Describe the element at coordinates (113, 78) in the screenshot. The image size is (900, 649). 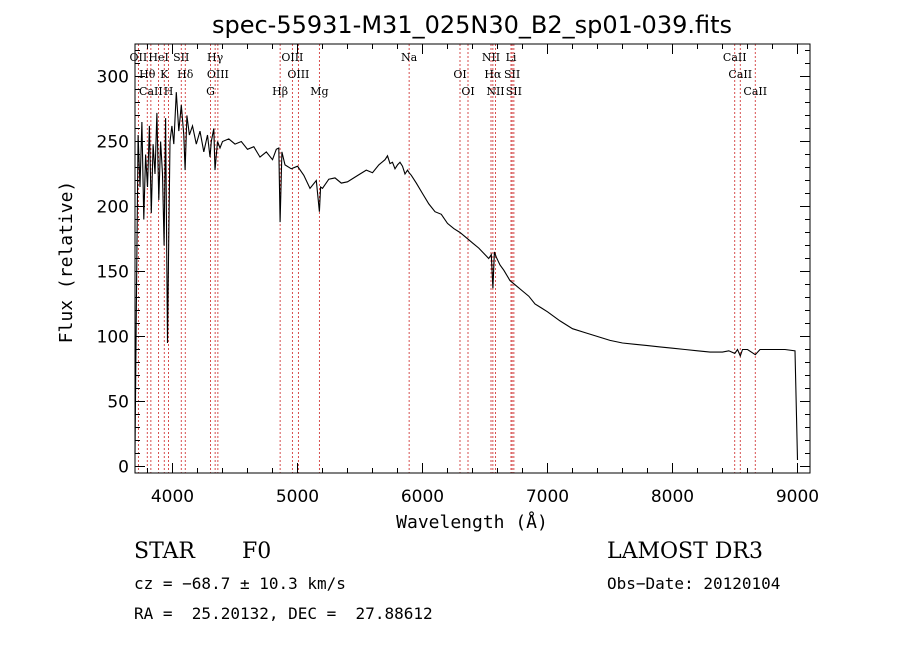
I see `y-tick-label: 300` at that location.